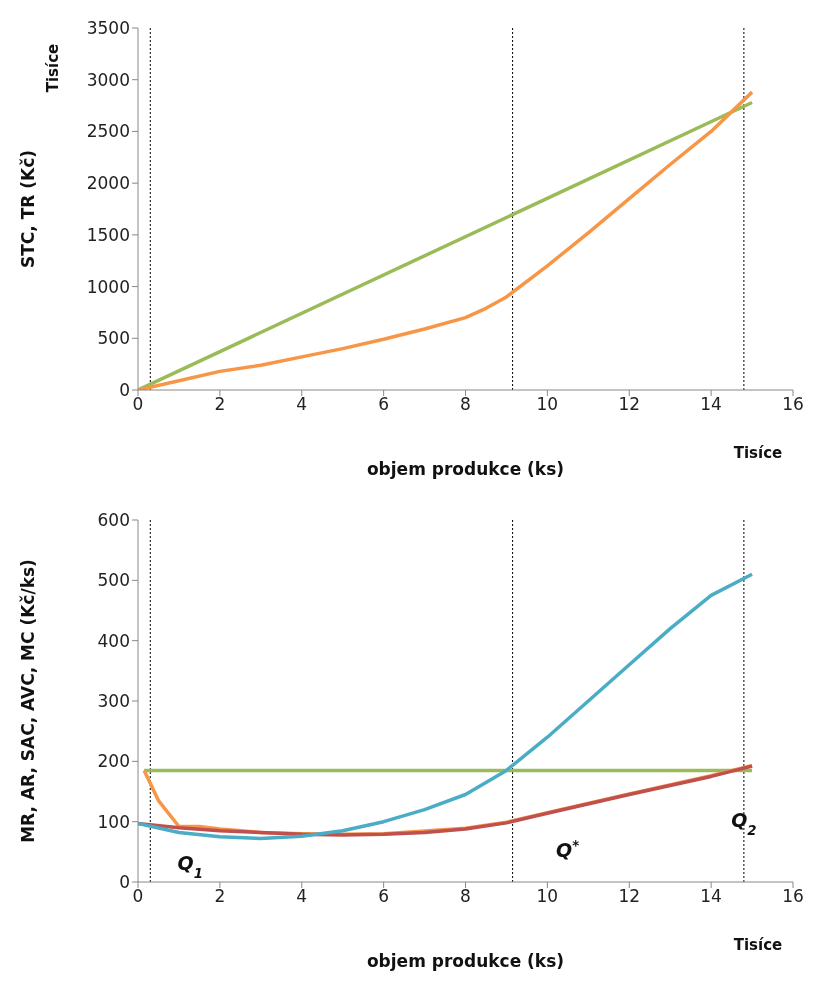  I want to click on y-tick-label: 3000, so click(108, 79).